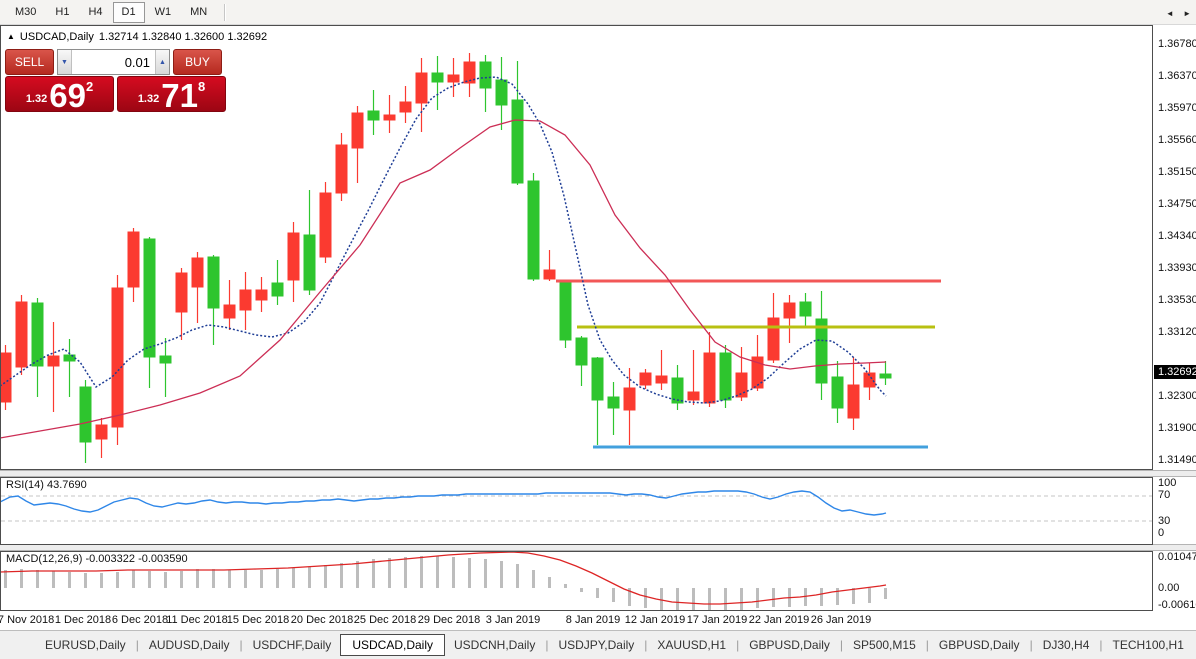 The image size is (1196, 659). I want to click on timeframe-button-mn: MN, so click(199, 12).